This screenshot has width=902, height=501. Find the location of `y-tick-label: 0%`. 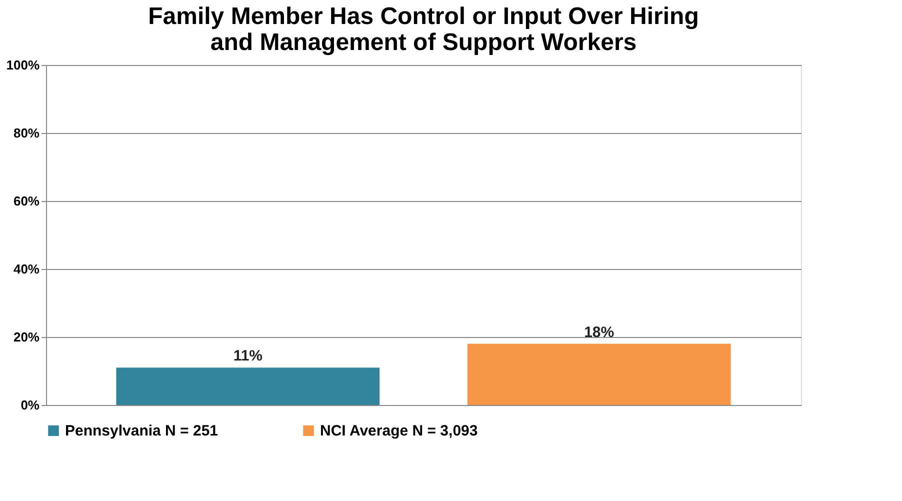

y-tick-label: 0% is located at coordinates (30, 405).